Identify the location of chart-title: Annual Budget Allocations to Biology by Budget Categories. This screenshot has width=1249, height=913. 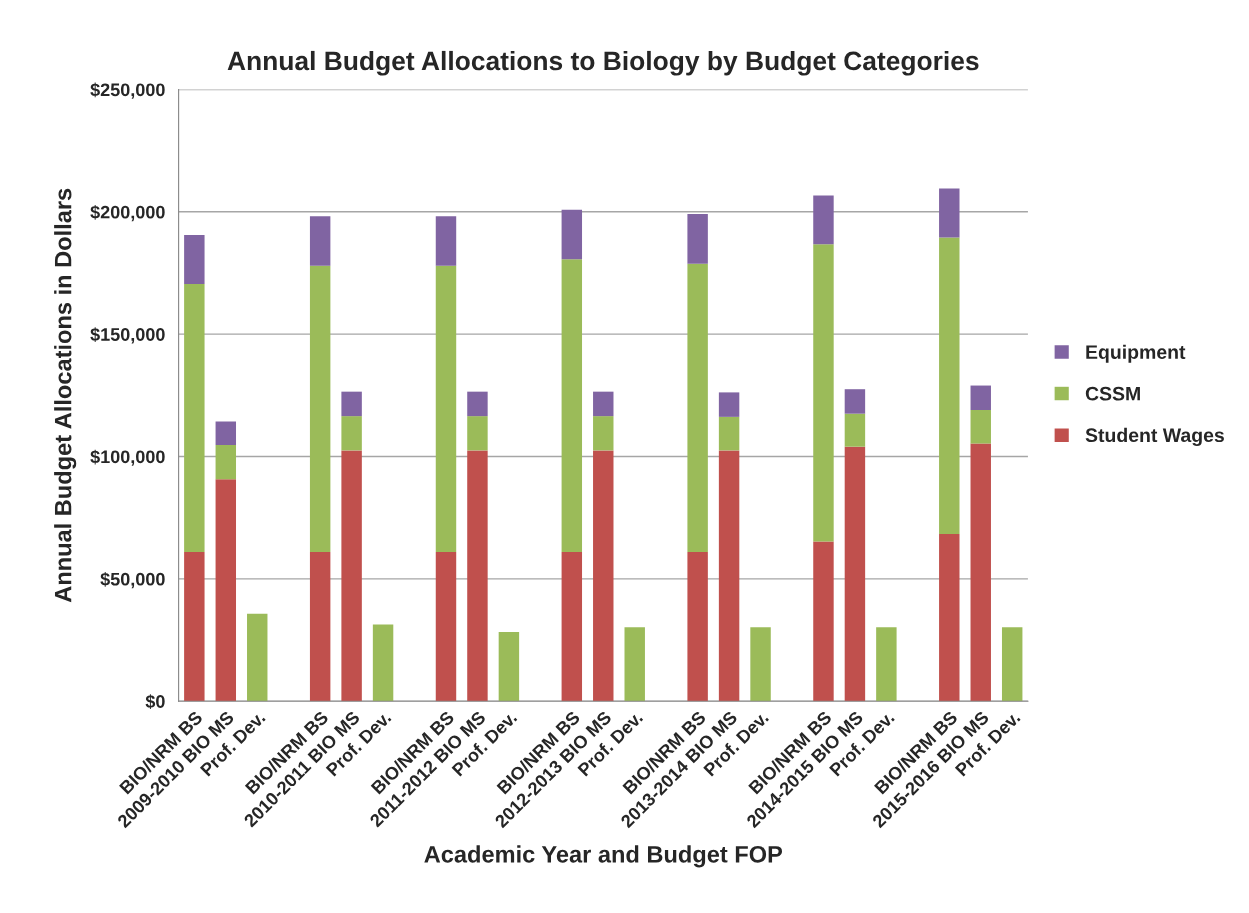
(603, 63).